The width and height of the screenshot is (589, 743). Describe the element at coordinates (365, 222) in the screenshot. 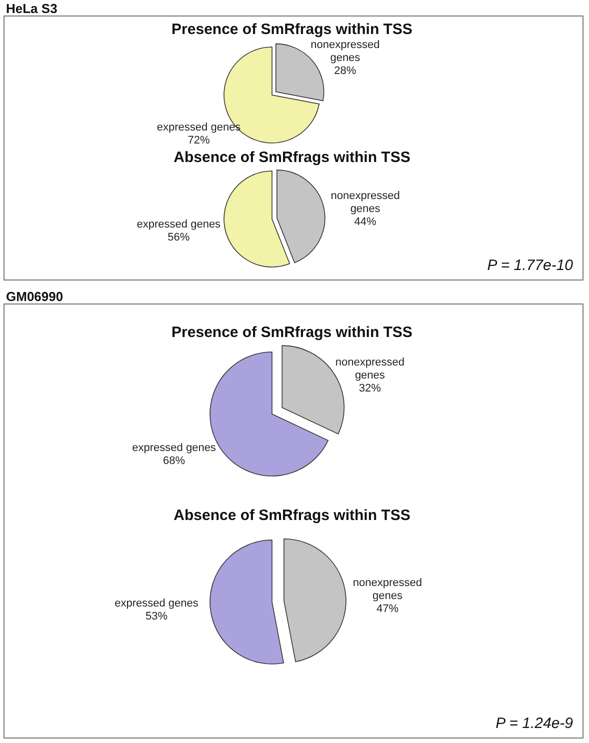

I see `data-label: 44%` at that location.